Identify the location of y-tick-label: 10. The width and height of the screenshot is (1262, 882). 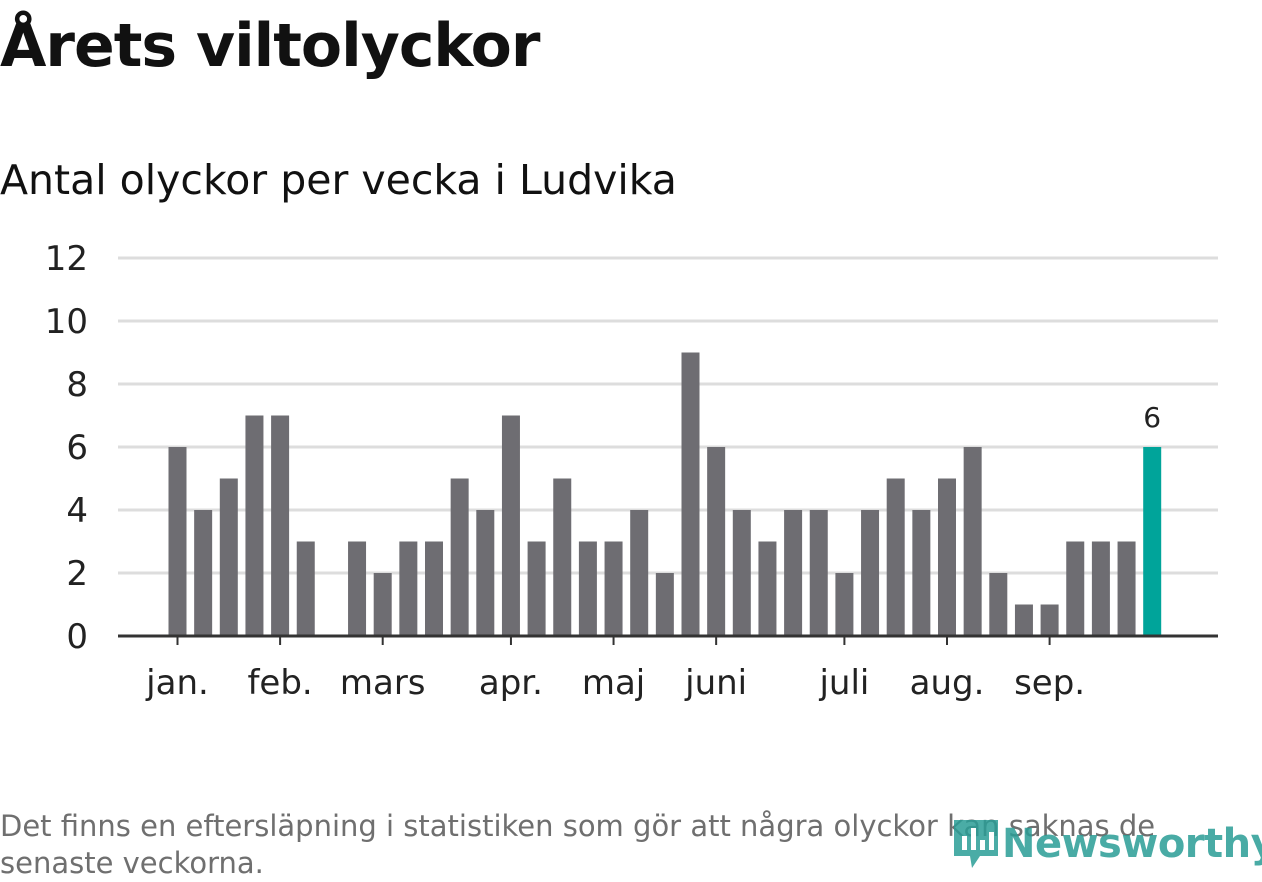
(66, 322).